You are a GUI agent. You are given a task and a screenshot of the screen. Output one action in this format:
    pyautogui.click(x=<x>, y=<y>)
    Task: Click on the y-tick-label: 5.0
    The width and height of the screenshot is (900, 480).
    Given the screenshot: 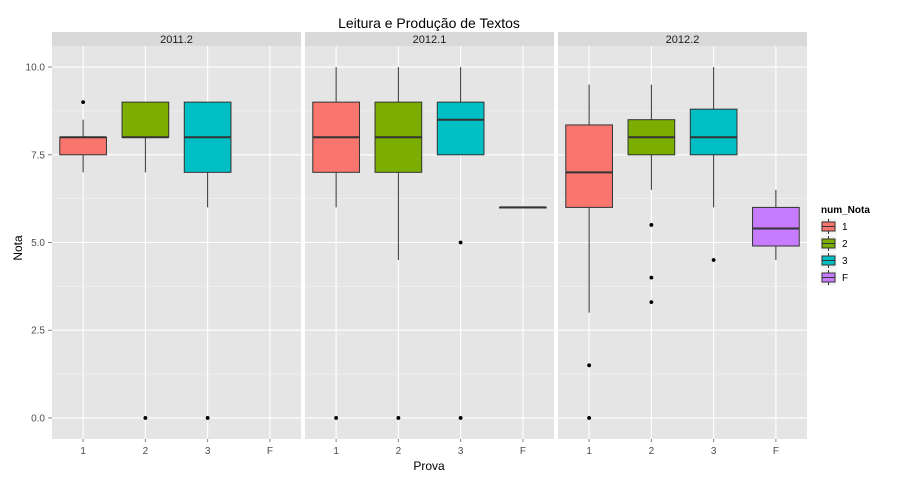 What is the action you would take?
    pyautogui.click(x=38, y=243)
    